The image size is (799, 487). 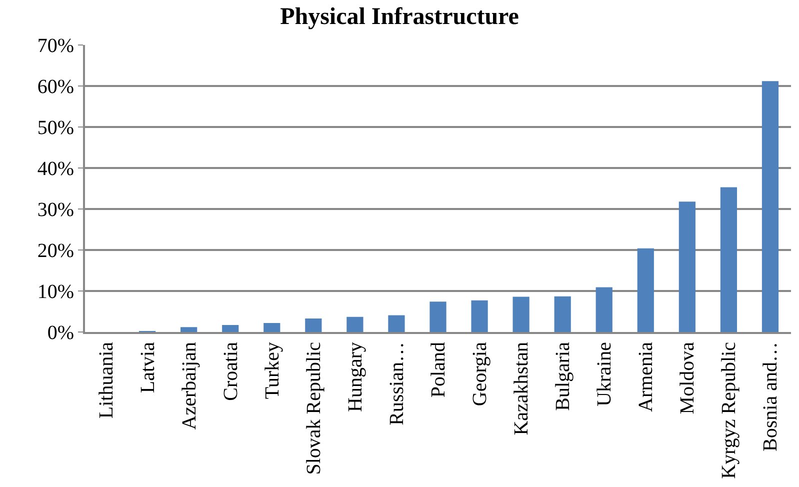 What do you see at coordinates (60, 333) in the screenshot?
I see `y-tick-label: 0%` at bounding box center [60, 333].